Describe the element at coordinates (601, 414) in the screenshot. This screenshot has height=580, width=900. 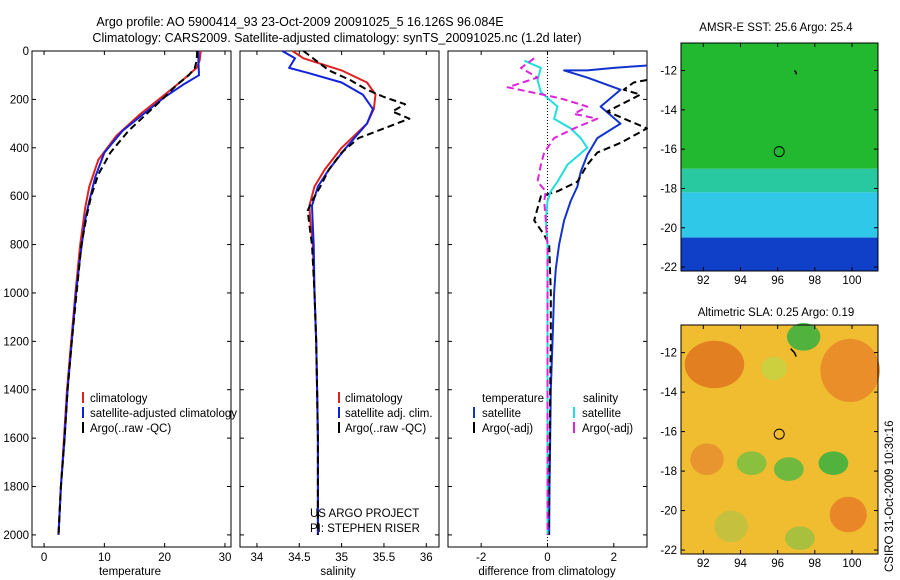
I see `legend-label-sal-satellite: satellite` at that location.